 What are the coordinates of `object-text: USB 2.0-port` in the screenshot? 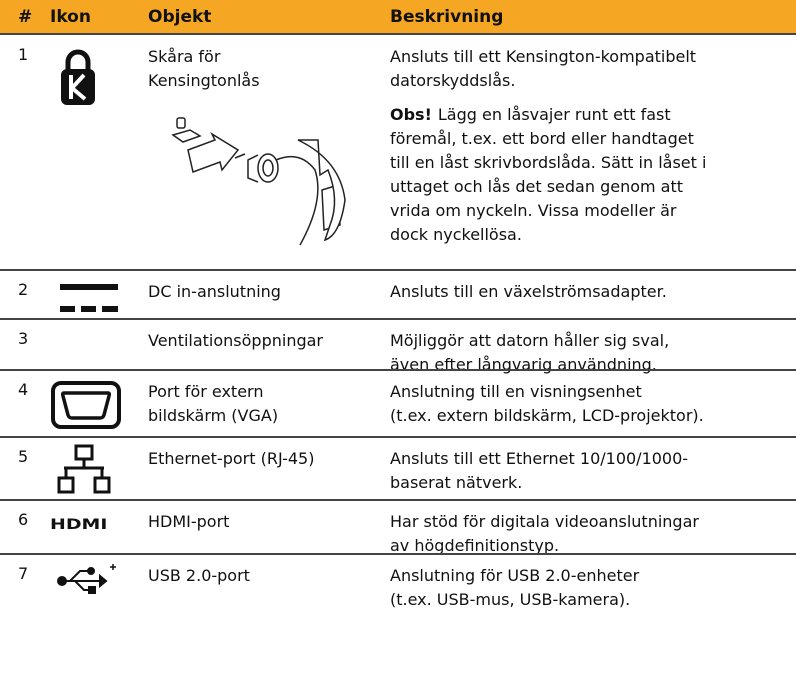 It's located at (199, 575).